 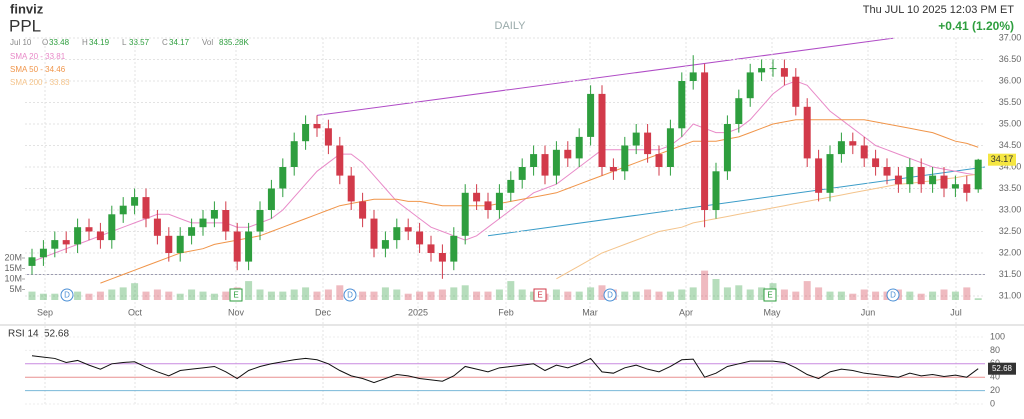 I want to click on period: DAILY, so click(x=511, y=26).